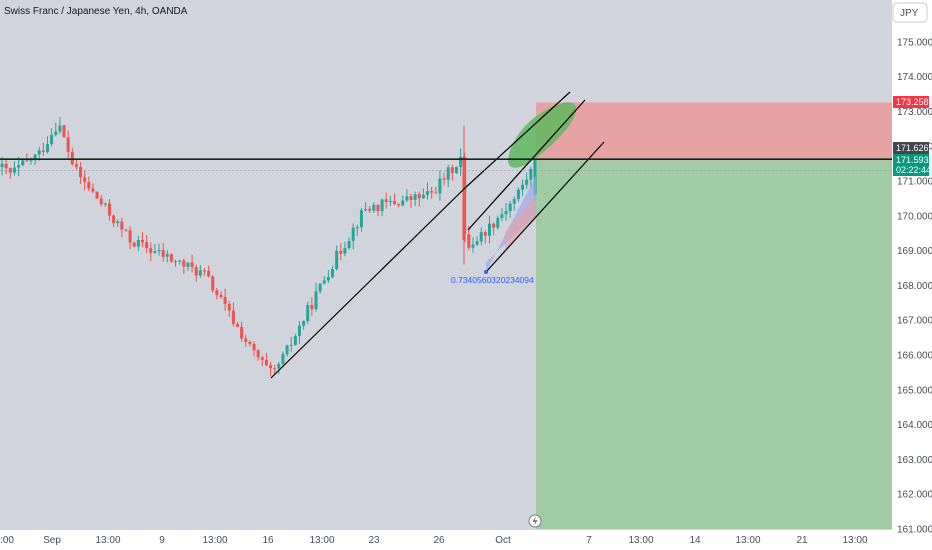 Image resolution: width=932 pixels, height=550 pixels. Describe the element at coordinates (535, 521) in the screenshot. I see `lightning-icon` at that location.